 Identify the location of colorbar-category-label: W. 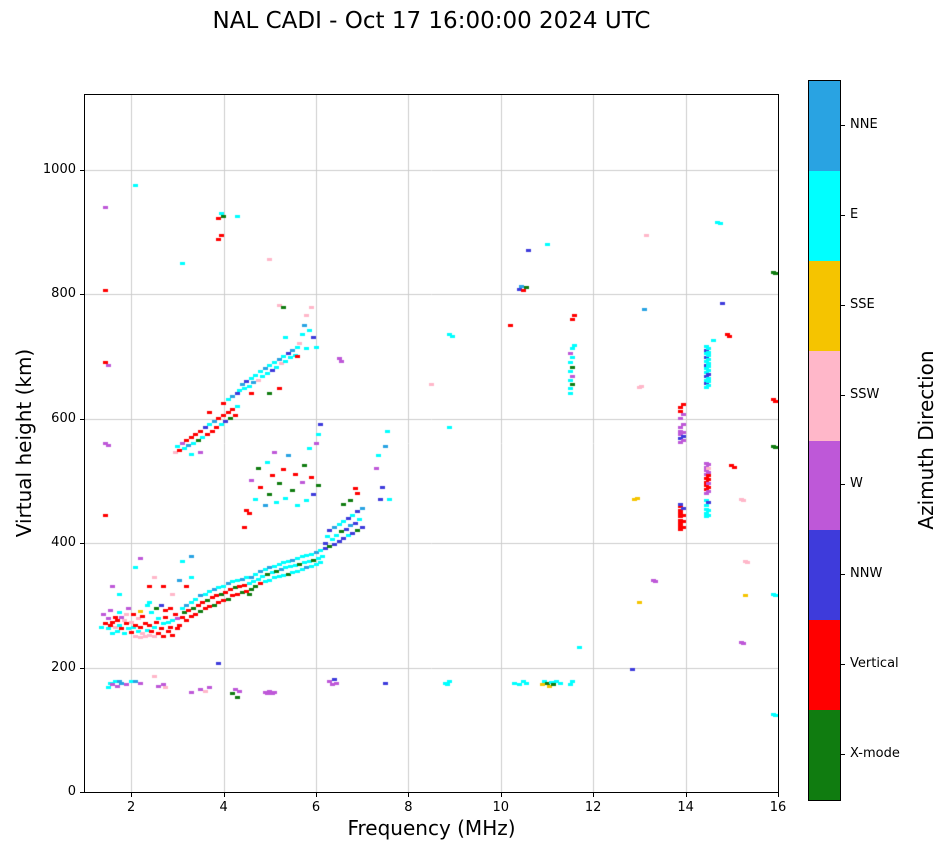
(856, 484).